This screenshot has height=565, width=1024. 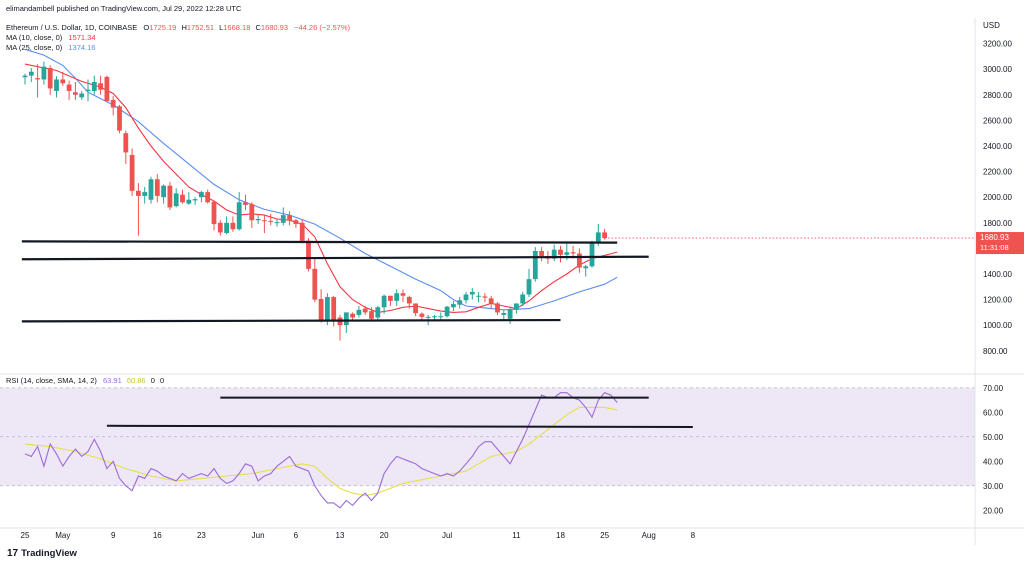 What do you see at coordinates (321, 450) in the screenshot?
I see `rsi-line` at bounding box center [321, 450].